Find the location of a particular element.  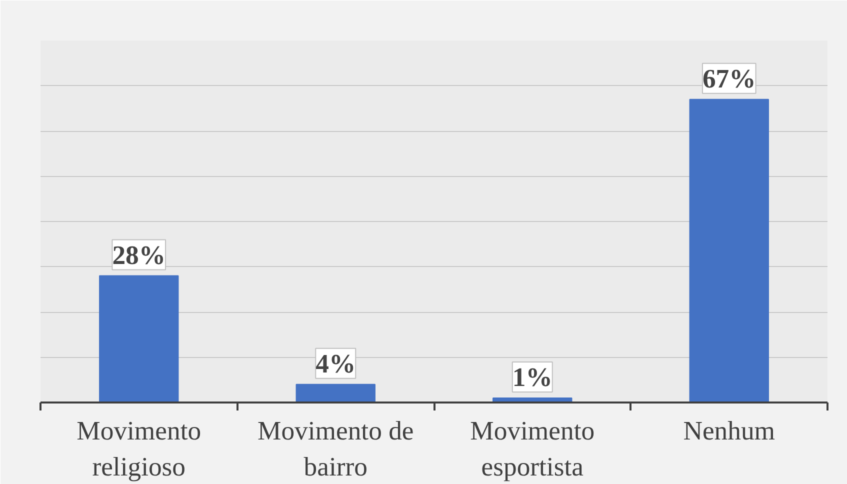

data-label: 67% is located at coordinates (729, 78).